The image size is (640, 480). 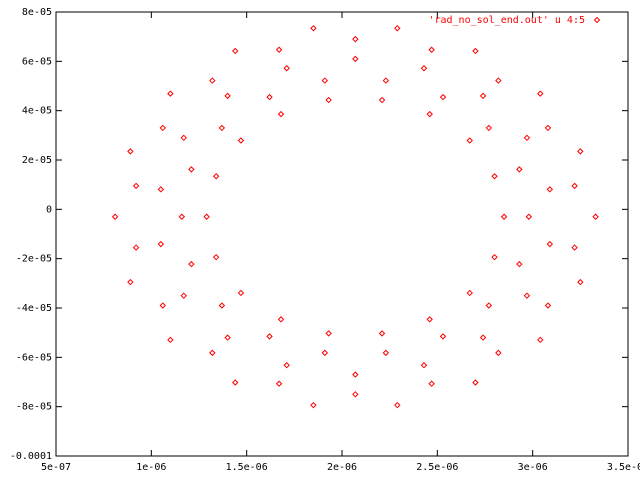 What do you see at coordinates (247, 467) in the screenshot?
I see `x-tick-label: 1.5e-06` at bounding box center [247, 467].